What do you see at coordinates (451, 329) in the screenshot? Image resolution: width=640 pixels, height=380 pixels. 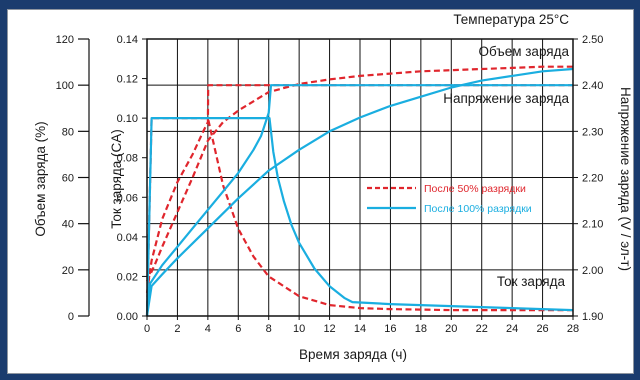 I see `x-tick-label-10: 20` at bounding box center [451, 329].